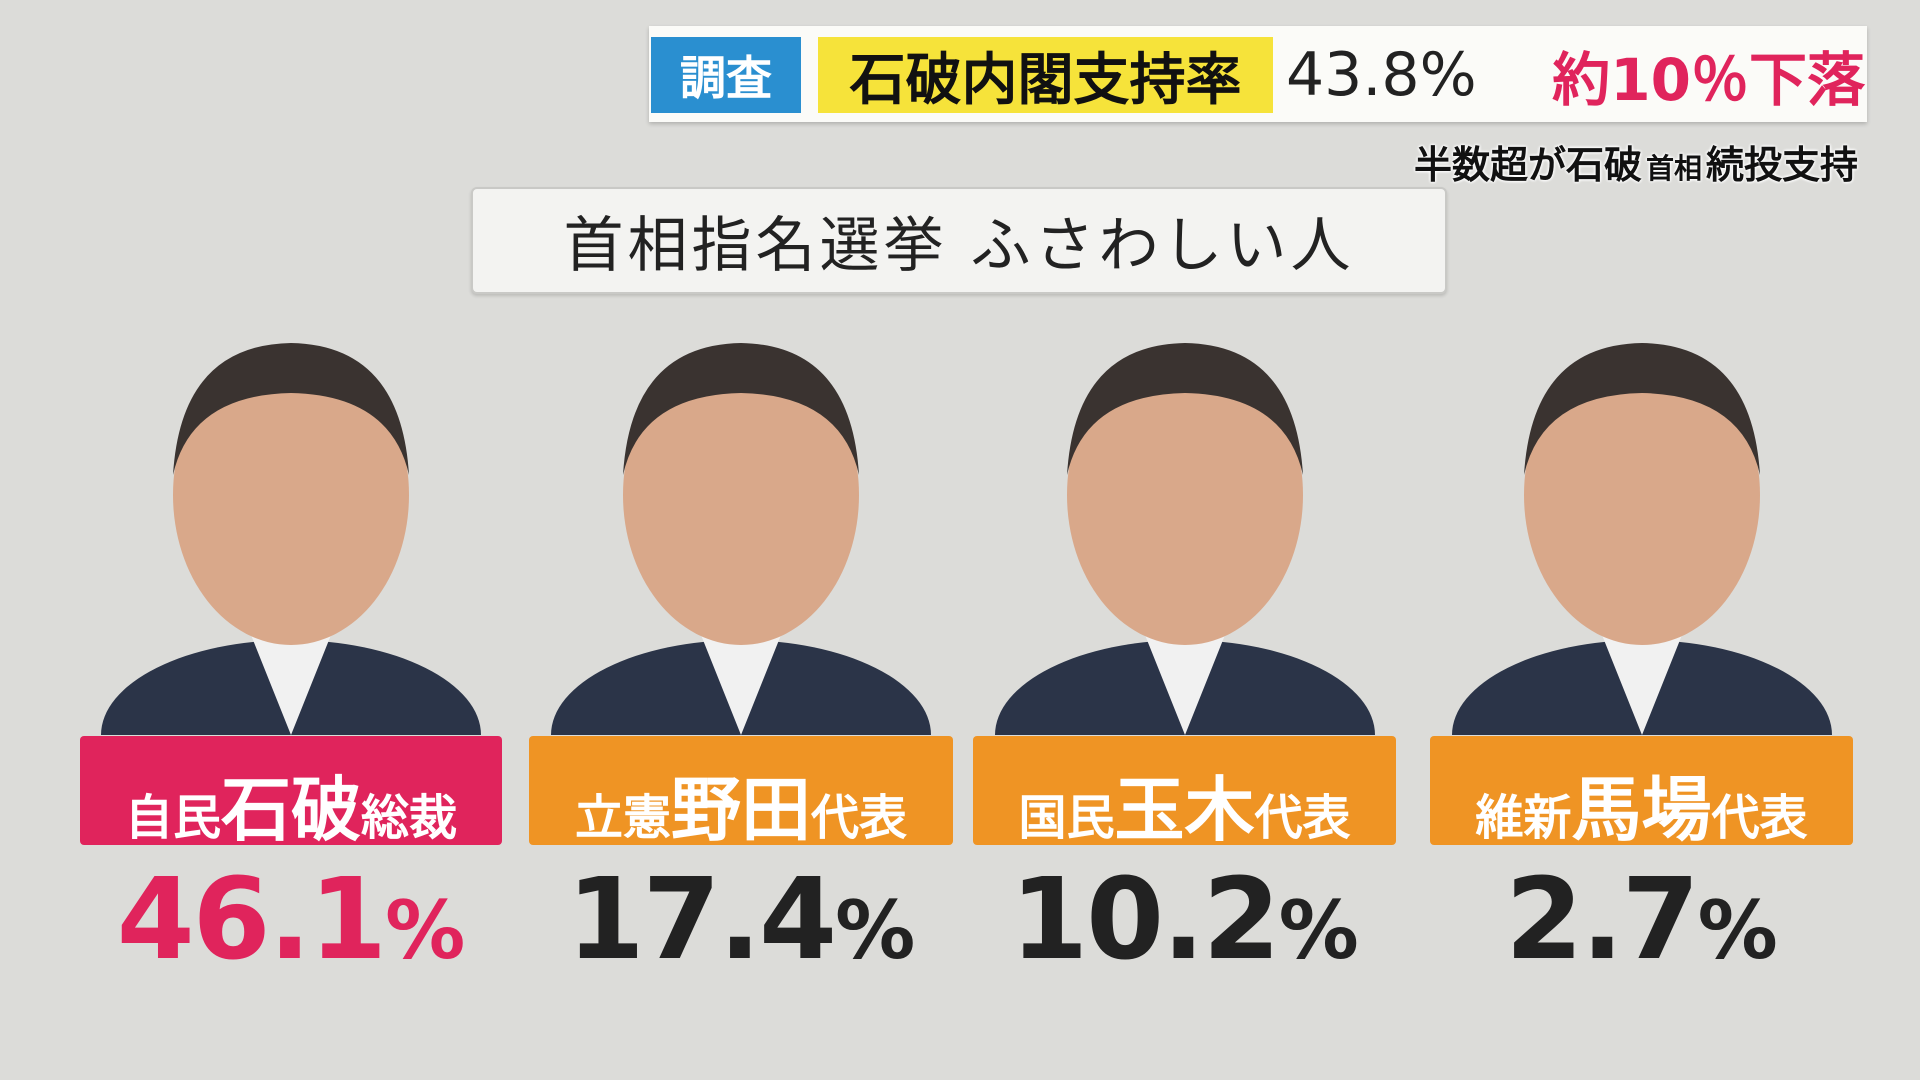  Describe the element at coordinates (1527, 165) in the screenshot. I see `sub-text: 半数超が石破` at that location.